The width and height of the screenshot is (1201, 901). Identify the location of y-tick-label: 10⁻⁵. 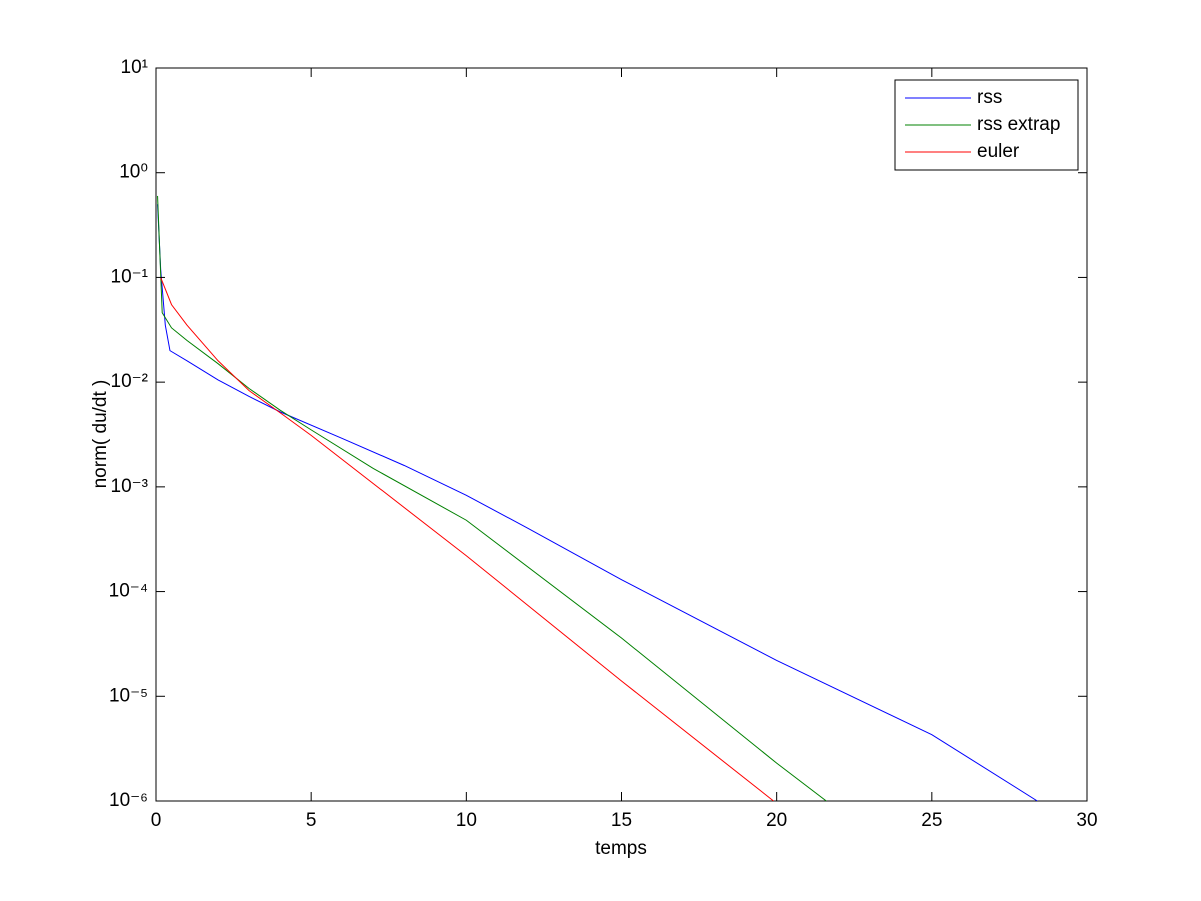
(128, 695).